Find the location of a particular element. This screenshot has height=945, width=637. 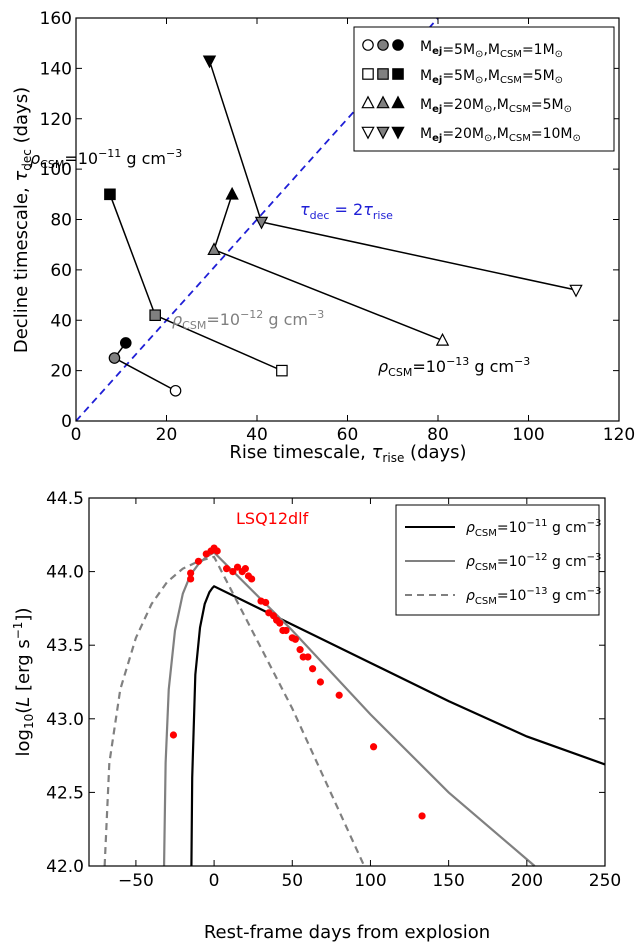

legend-entry-square: Mej=5M⊙,MCSM=5M⊙ is located at coordinates (491, 77).